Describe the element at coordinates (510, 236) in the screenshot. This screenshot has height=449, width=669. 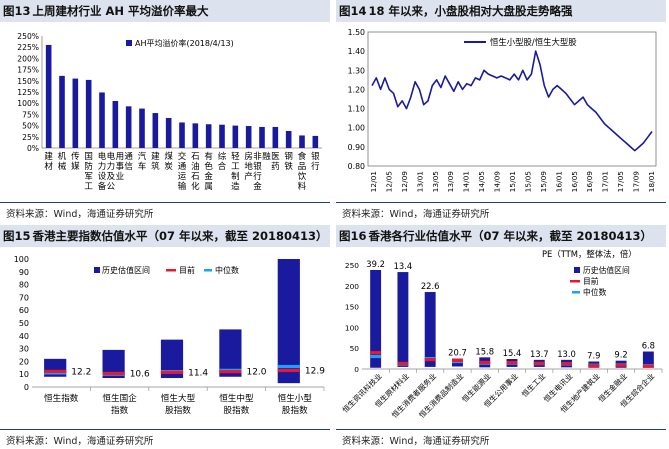
I see `figure-title: 香港各行业估值水平（07 年以来，截至 20180413）` at that location.